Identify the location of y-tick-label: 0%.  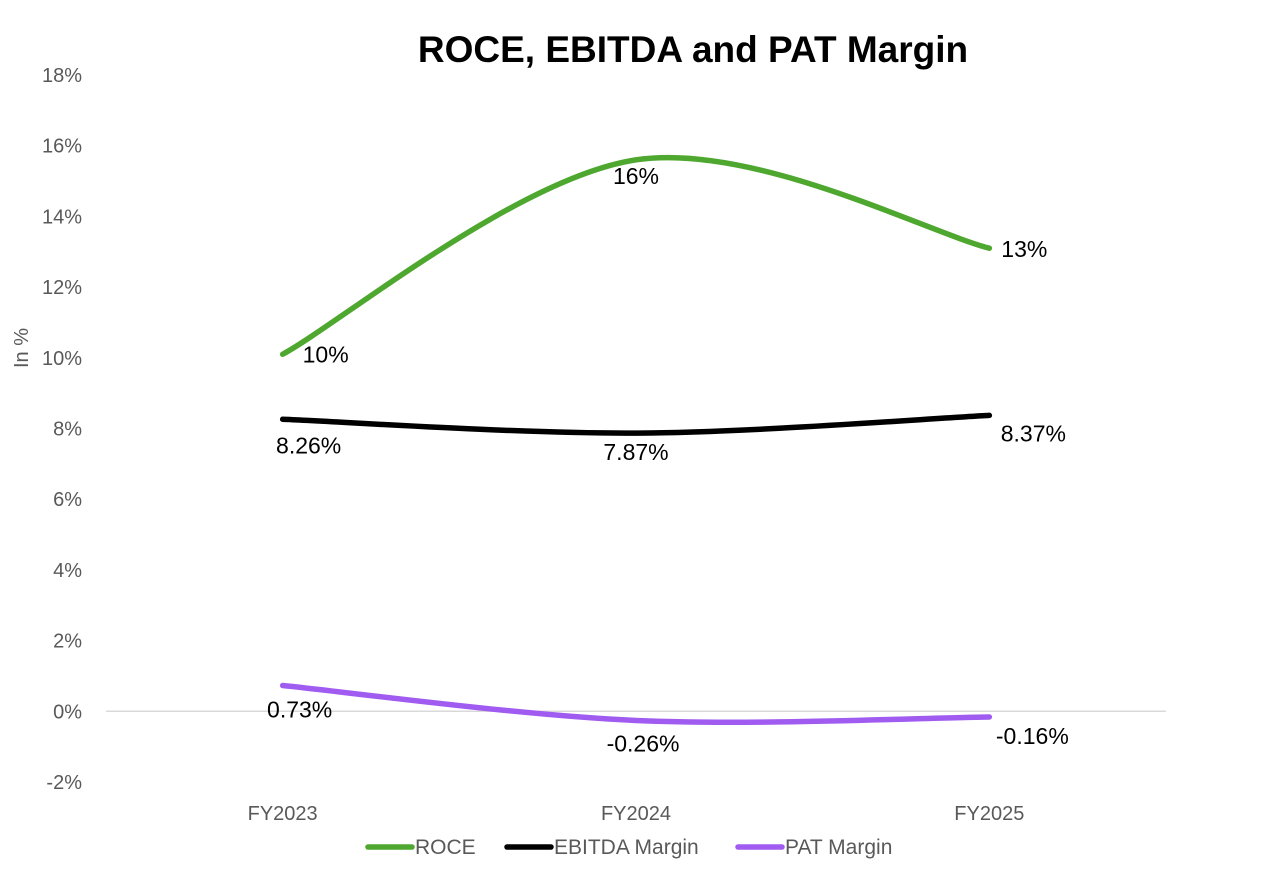
(67, 712).